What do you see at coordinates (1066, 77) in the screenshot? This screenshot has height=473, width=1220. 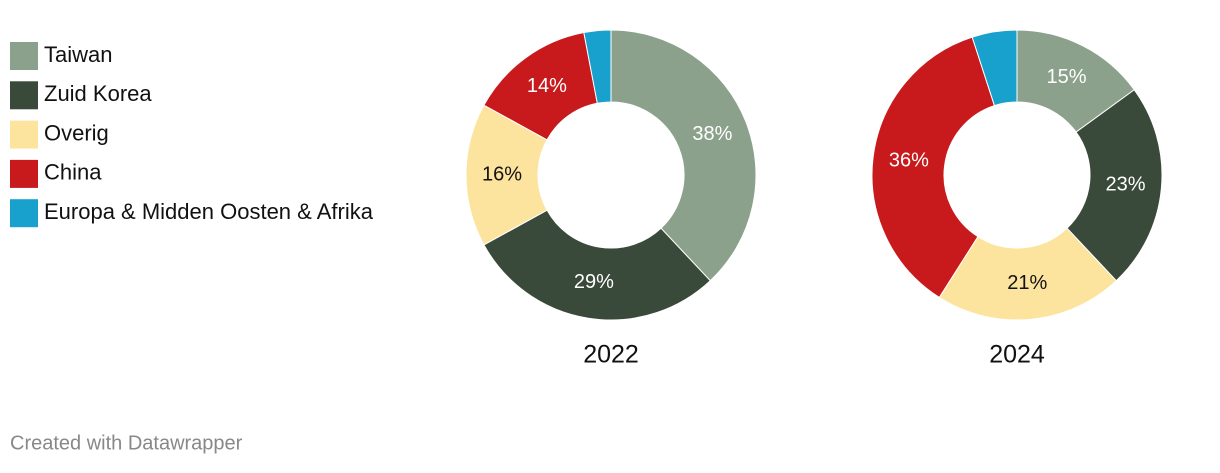 I see `value-label: 15%` at bounding box center [1066, 77].